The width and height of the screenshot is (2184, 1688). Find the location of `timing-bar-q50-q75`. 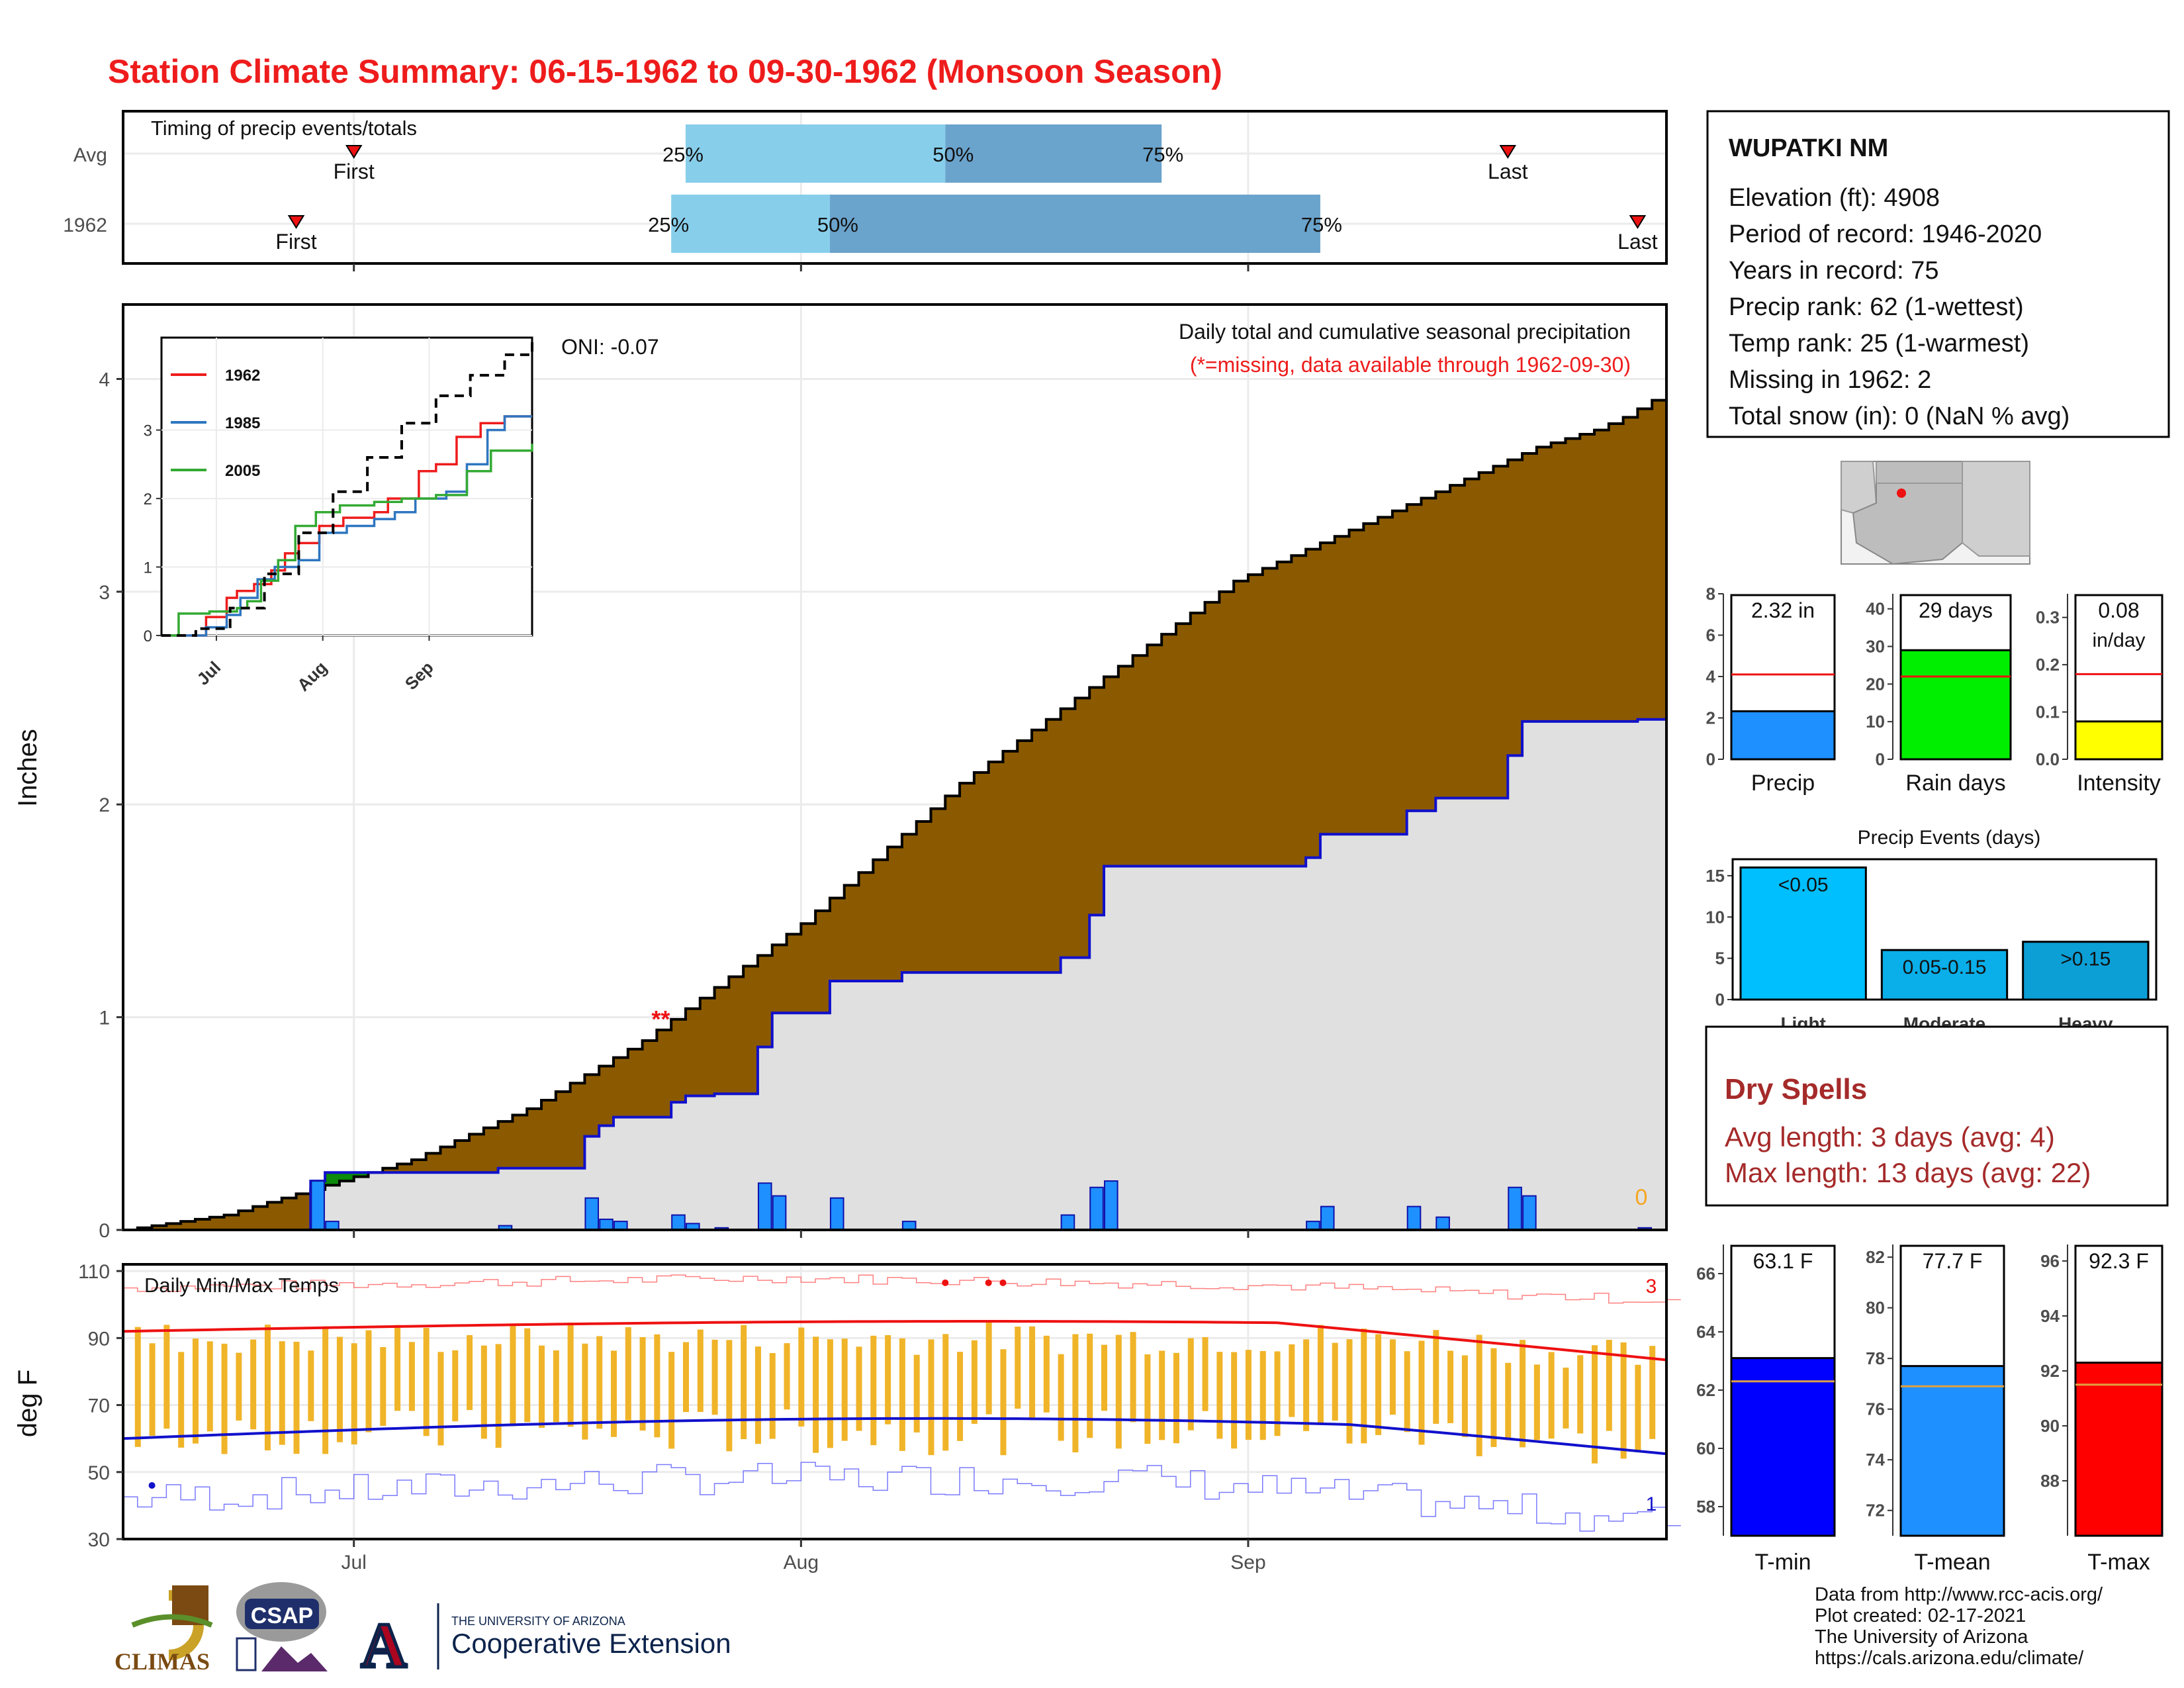

timing-bar-q50-q75 is located at coordinates (1075, 224).